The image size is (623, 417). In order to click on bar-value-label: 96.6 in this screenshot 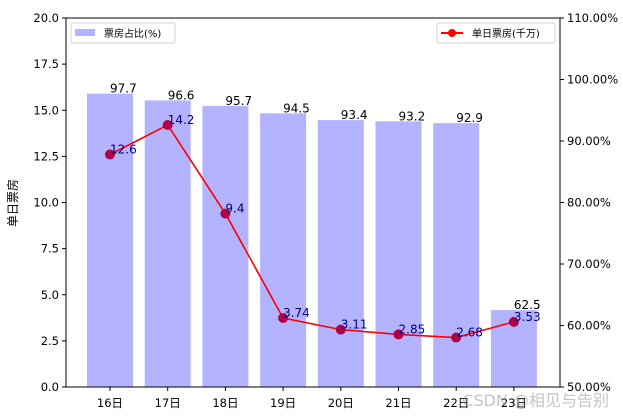, I will do `click(181, 95)`.